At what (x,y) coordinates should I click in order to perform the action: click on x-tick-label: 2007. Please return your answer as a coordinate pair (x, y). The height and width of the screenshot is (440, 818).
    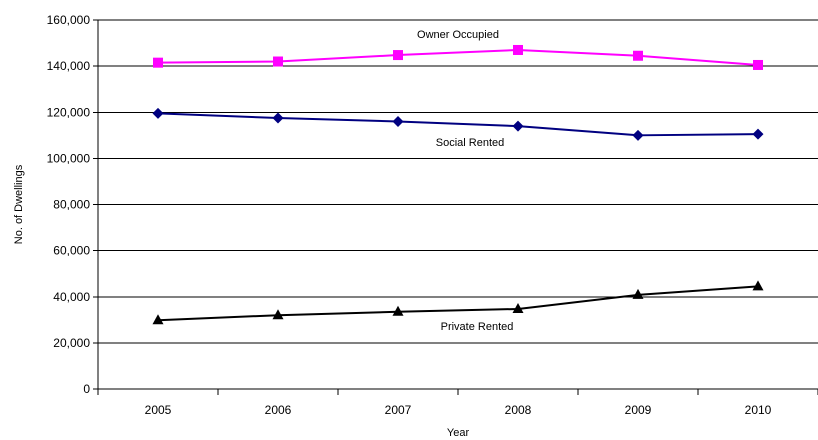
    Looking at the image, I should click on (398, 410).